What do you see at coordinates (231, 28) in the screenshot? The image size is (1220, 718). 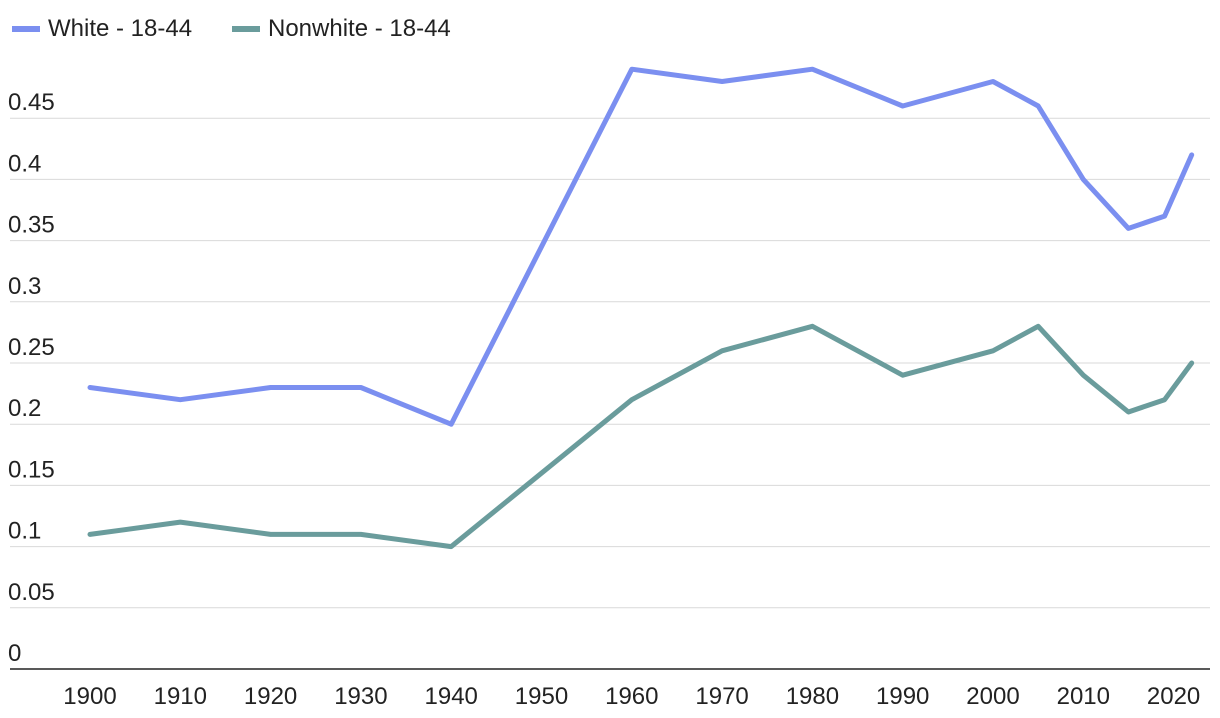 I see `legend: White - 18-44 Nonwhite - 18-44` at bounding box center [231, 28].